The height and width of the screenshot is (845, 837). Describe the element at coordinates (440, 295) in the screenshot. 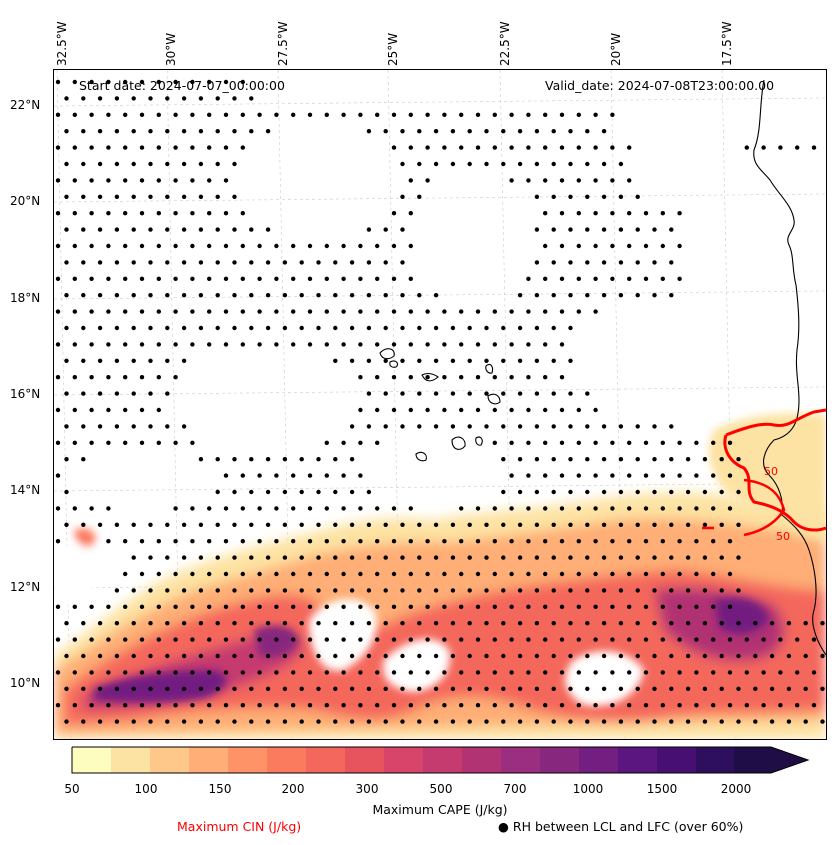

I see `parallel-gridline` at that location.